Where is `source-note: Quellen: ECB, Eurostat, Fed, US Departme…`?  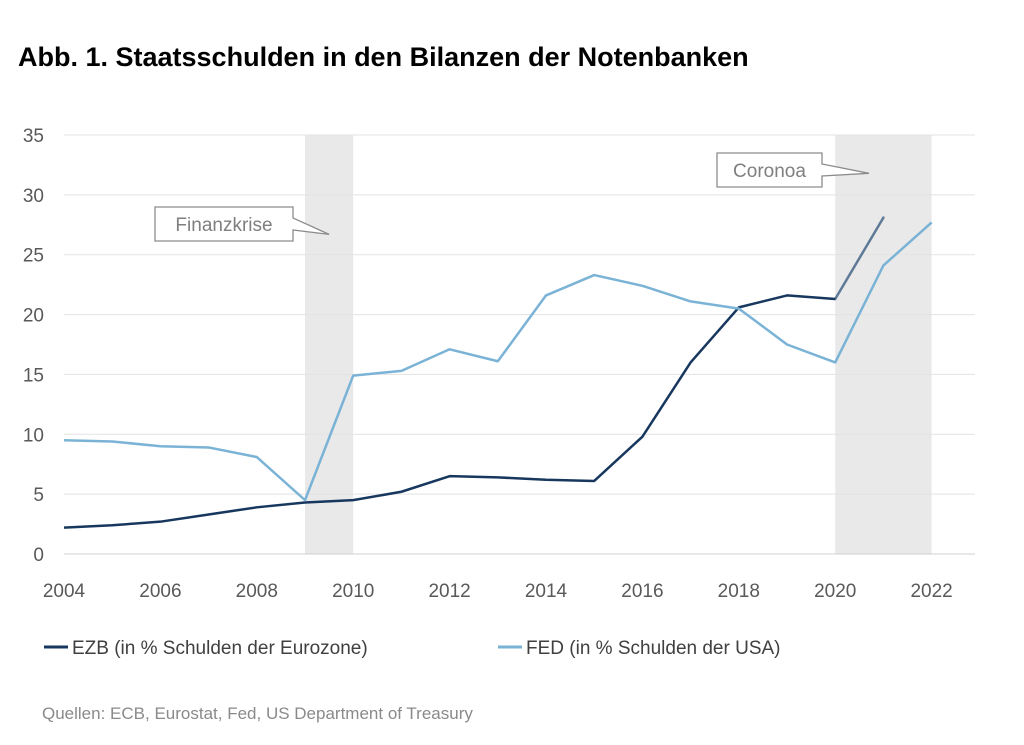
source-note: Quellen: ECB, Eurostat, Fed, US Departme… is located at coordinates (257, 713).